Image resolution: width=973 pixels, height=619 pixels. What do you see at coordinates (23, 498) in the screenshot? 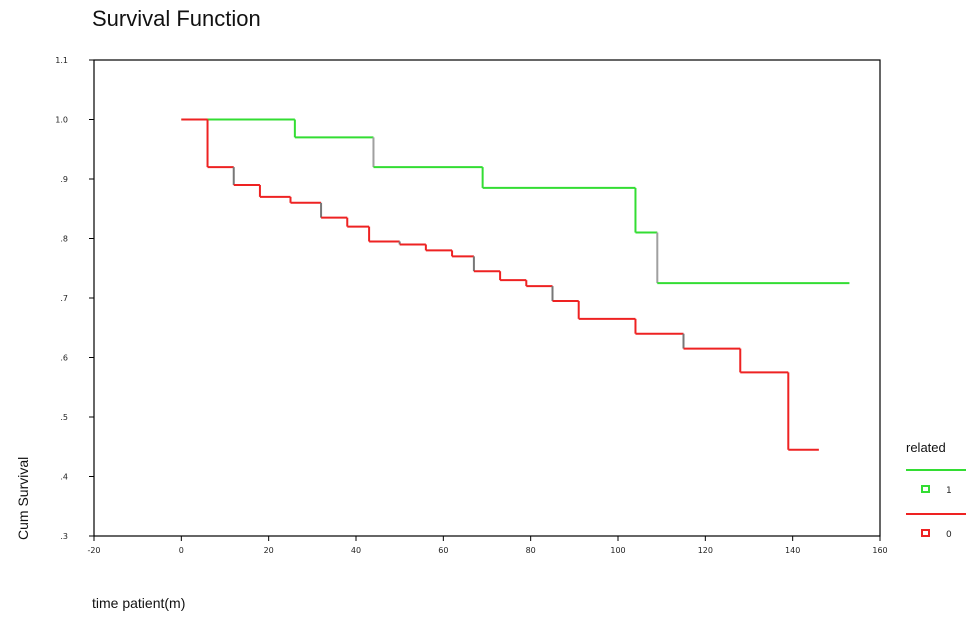
I see `y-axis-label: Cum Survival` at bounding box center [23, 498].